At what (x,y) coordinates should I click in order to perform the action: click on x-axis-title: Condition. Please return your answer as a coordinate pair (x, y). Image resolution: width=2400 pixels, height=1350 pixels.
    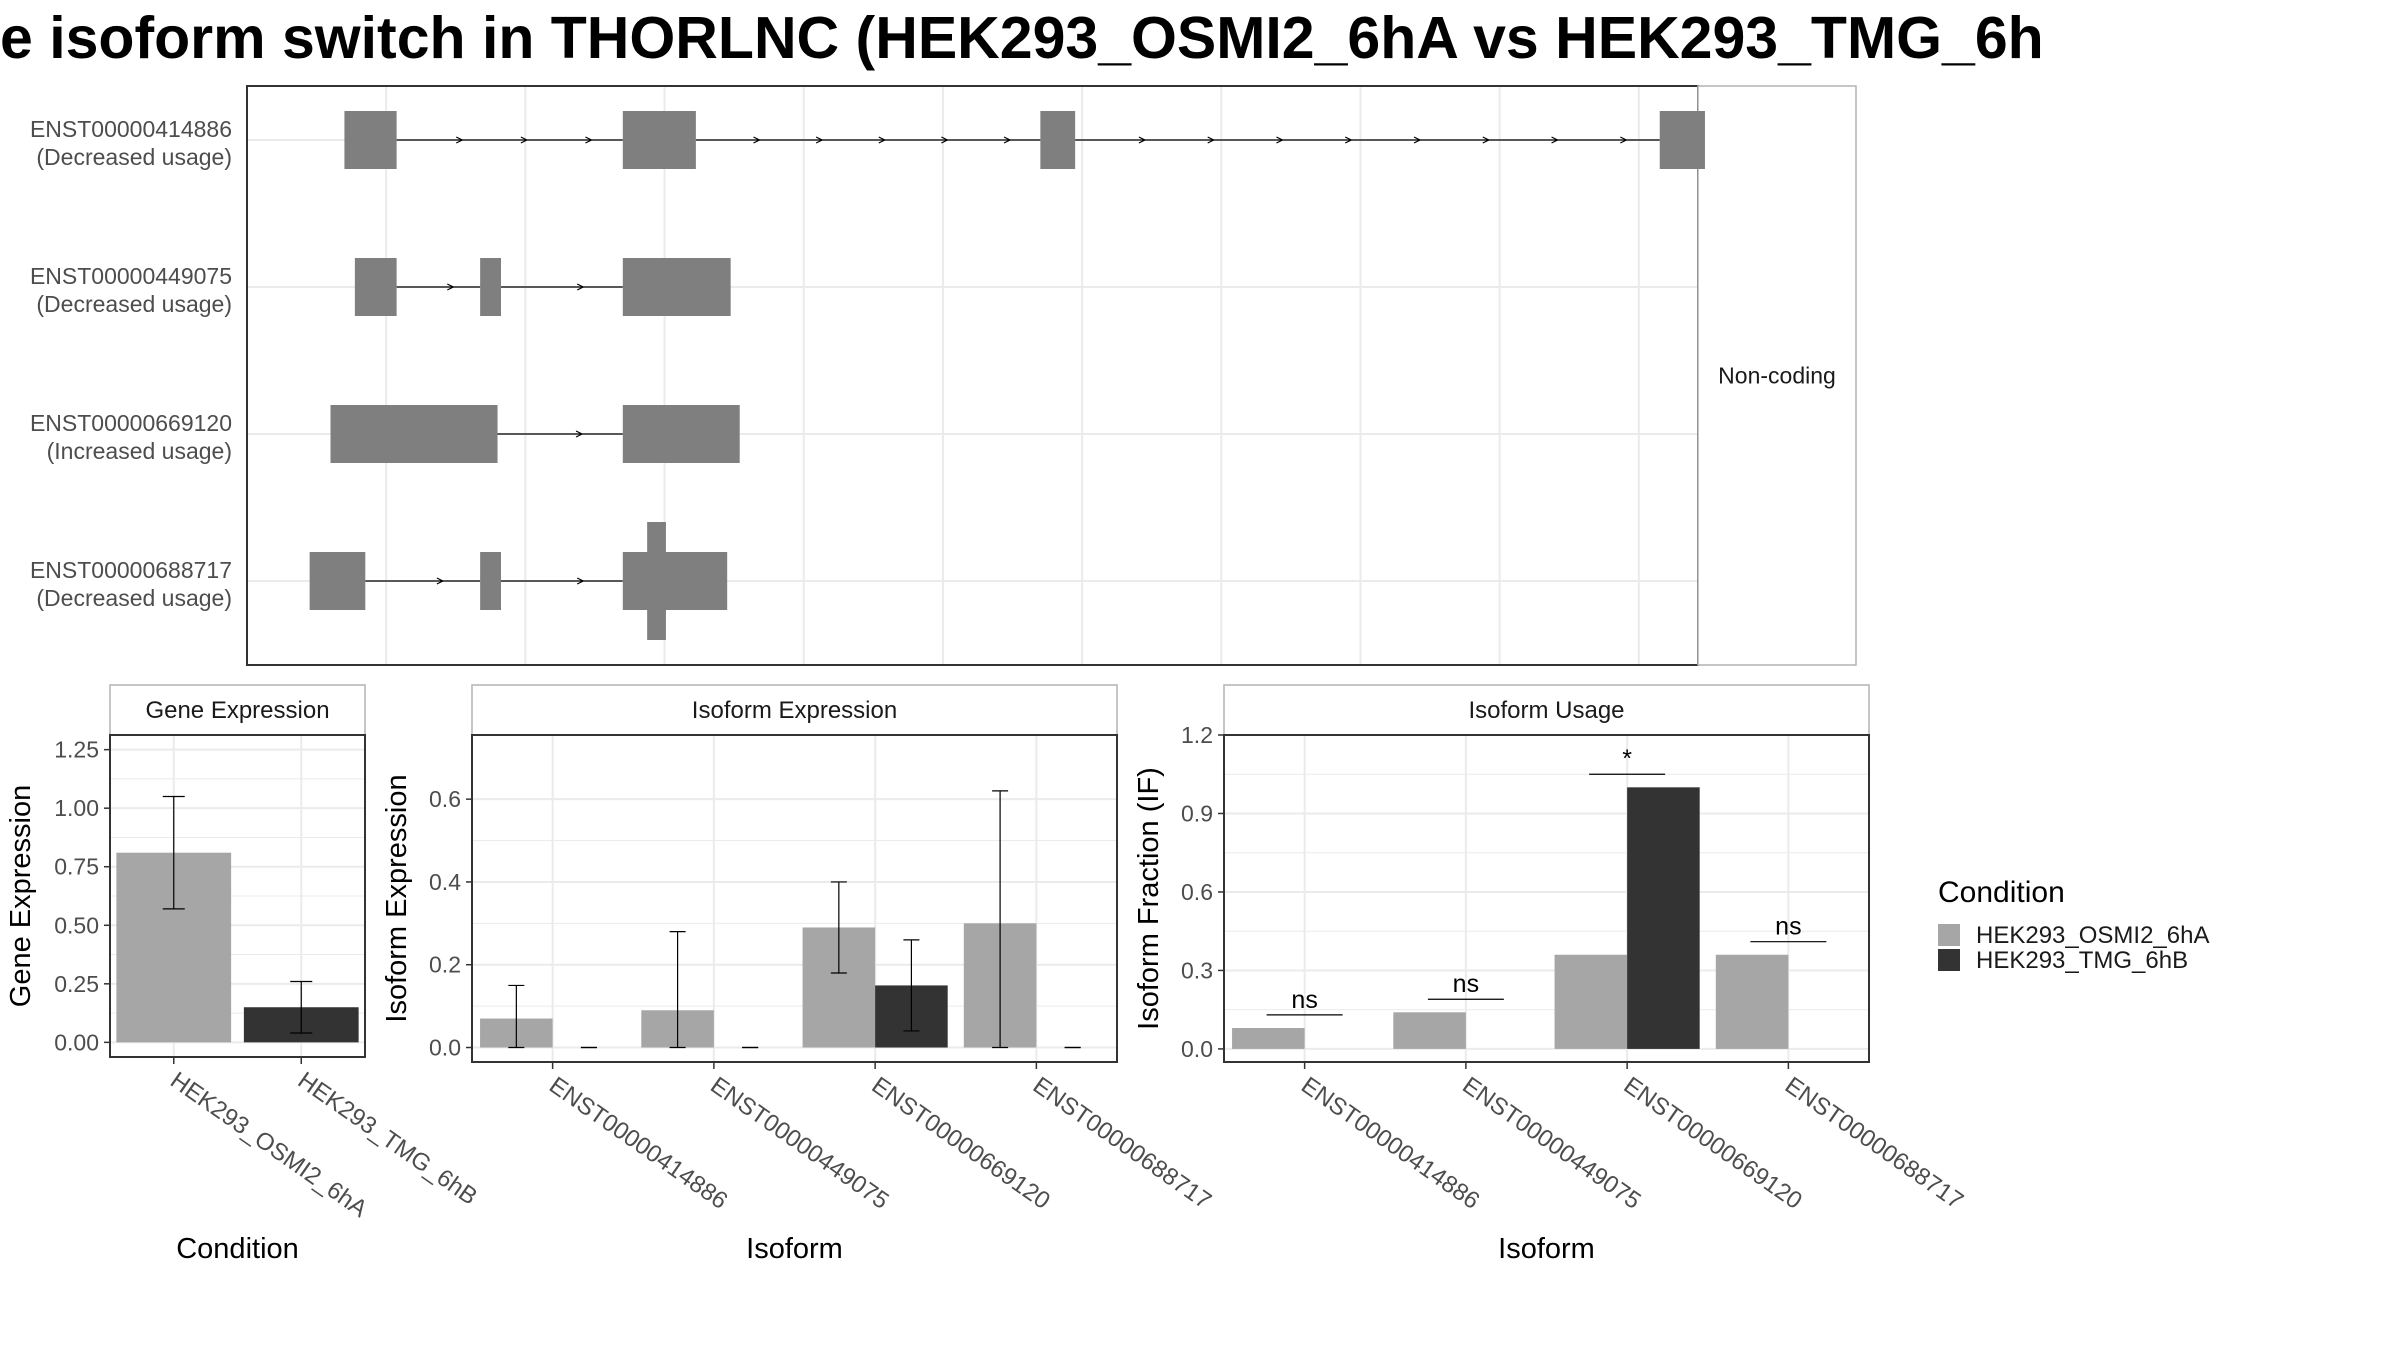
    Looking at the image, I should click on (237, 1249).